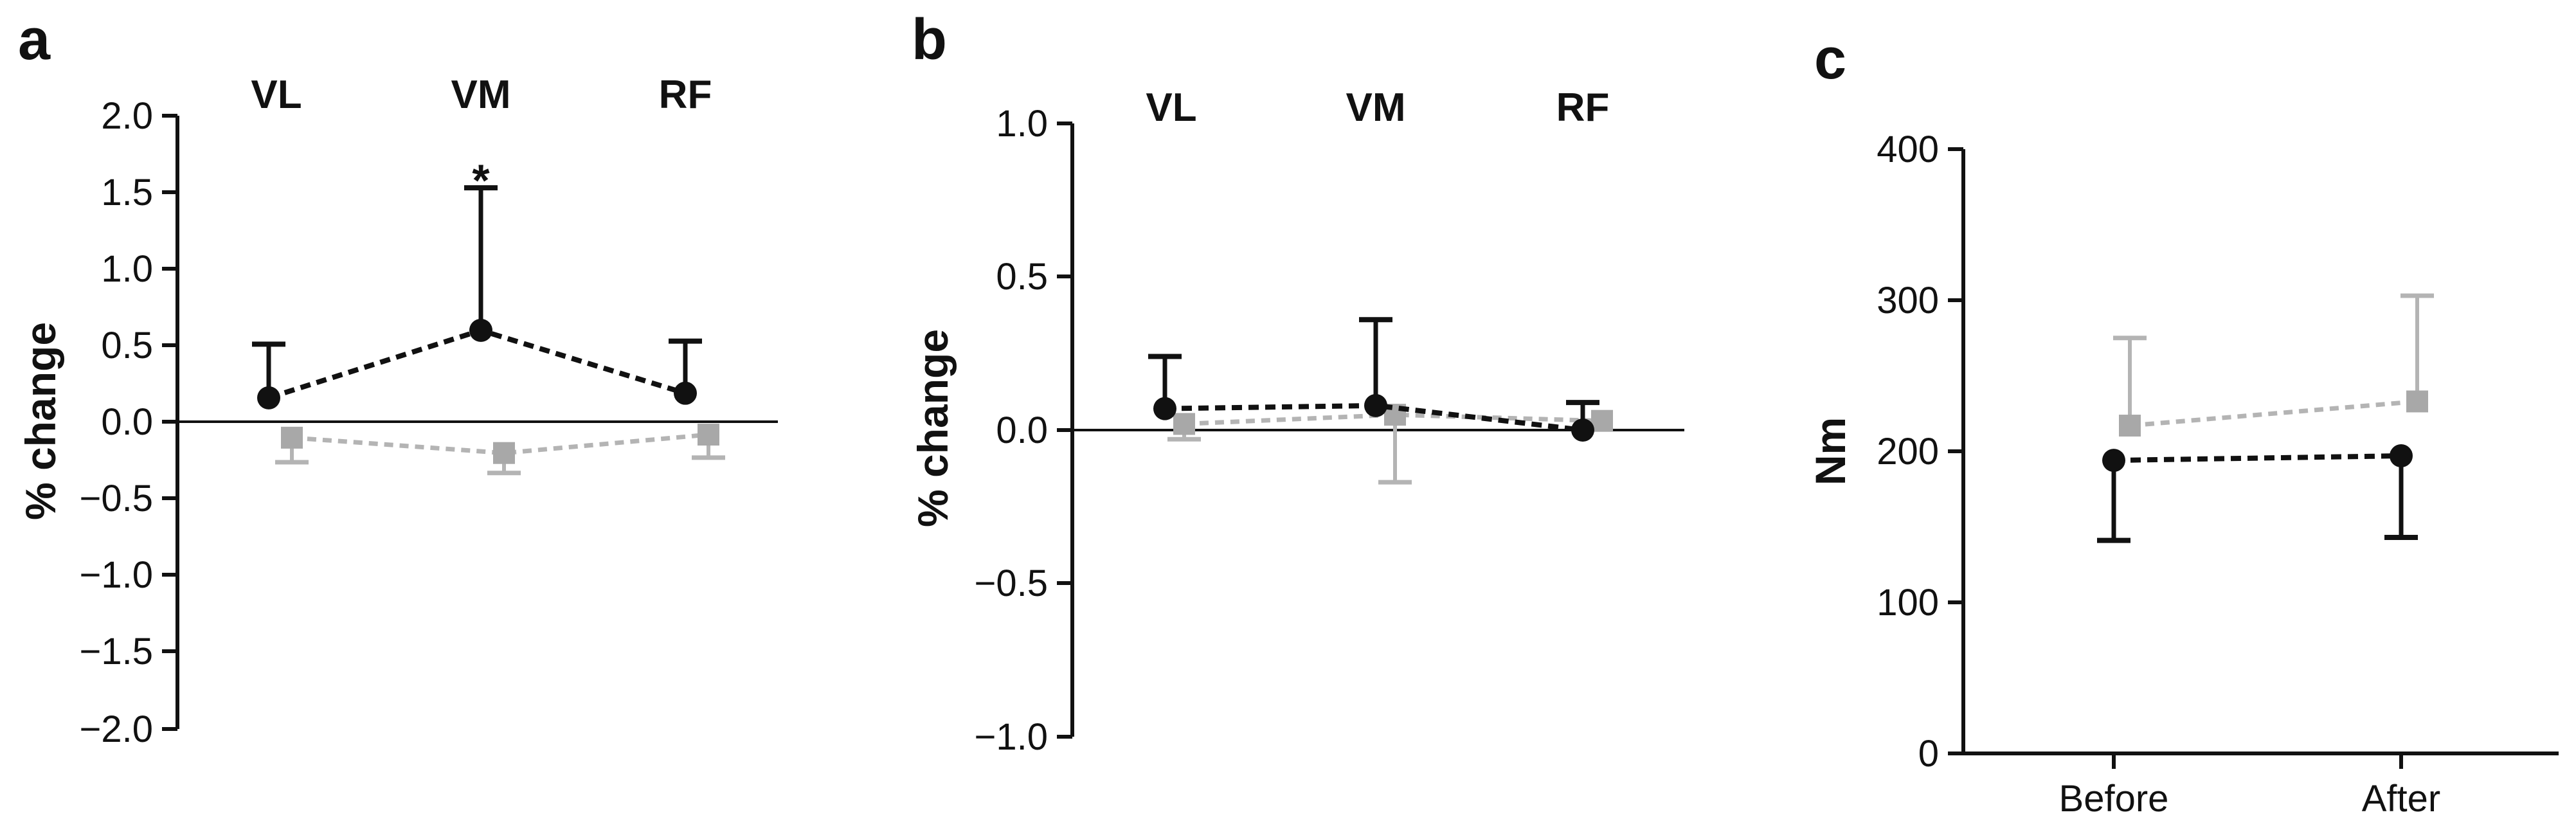 This screenshot has height=828, width=2576. What do you see at coordinates (34, 40) in the screenshot?
I see `panel-letter-a: a` at bounding box center [34, 40].